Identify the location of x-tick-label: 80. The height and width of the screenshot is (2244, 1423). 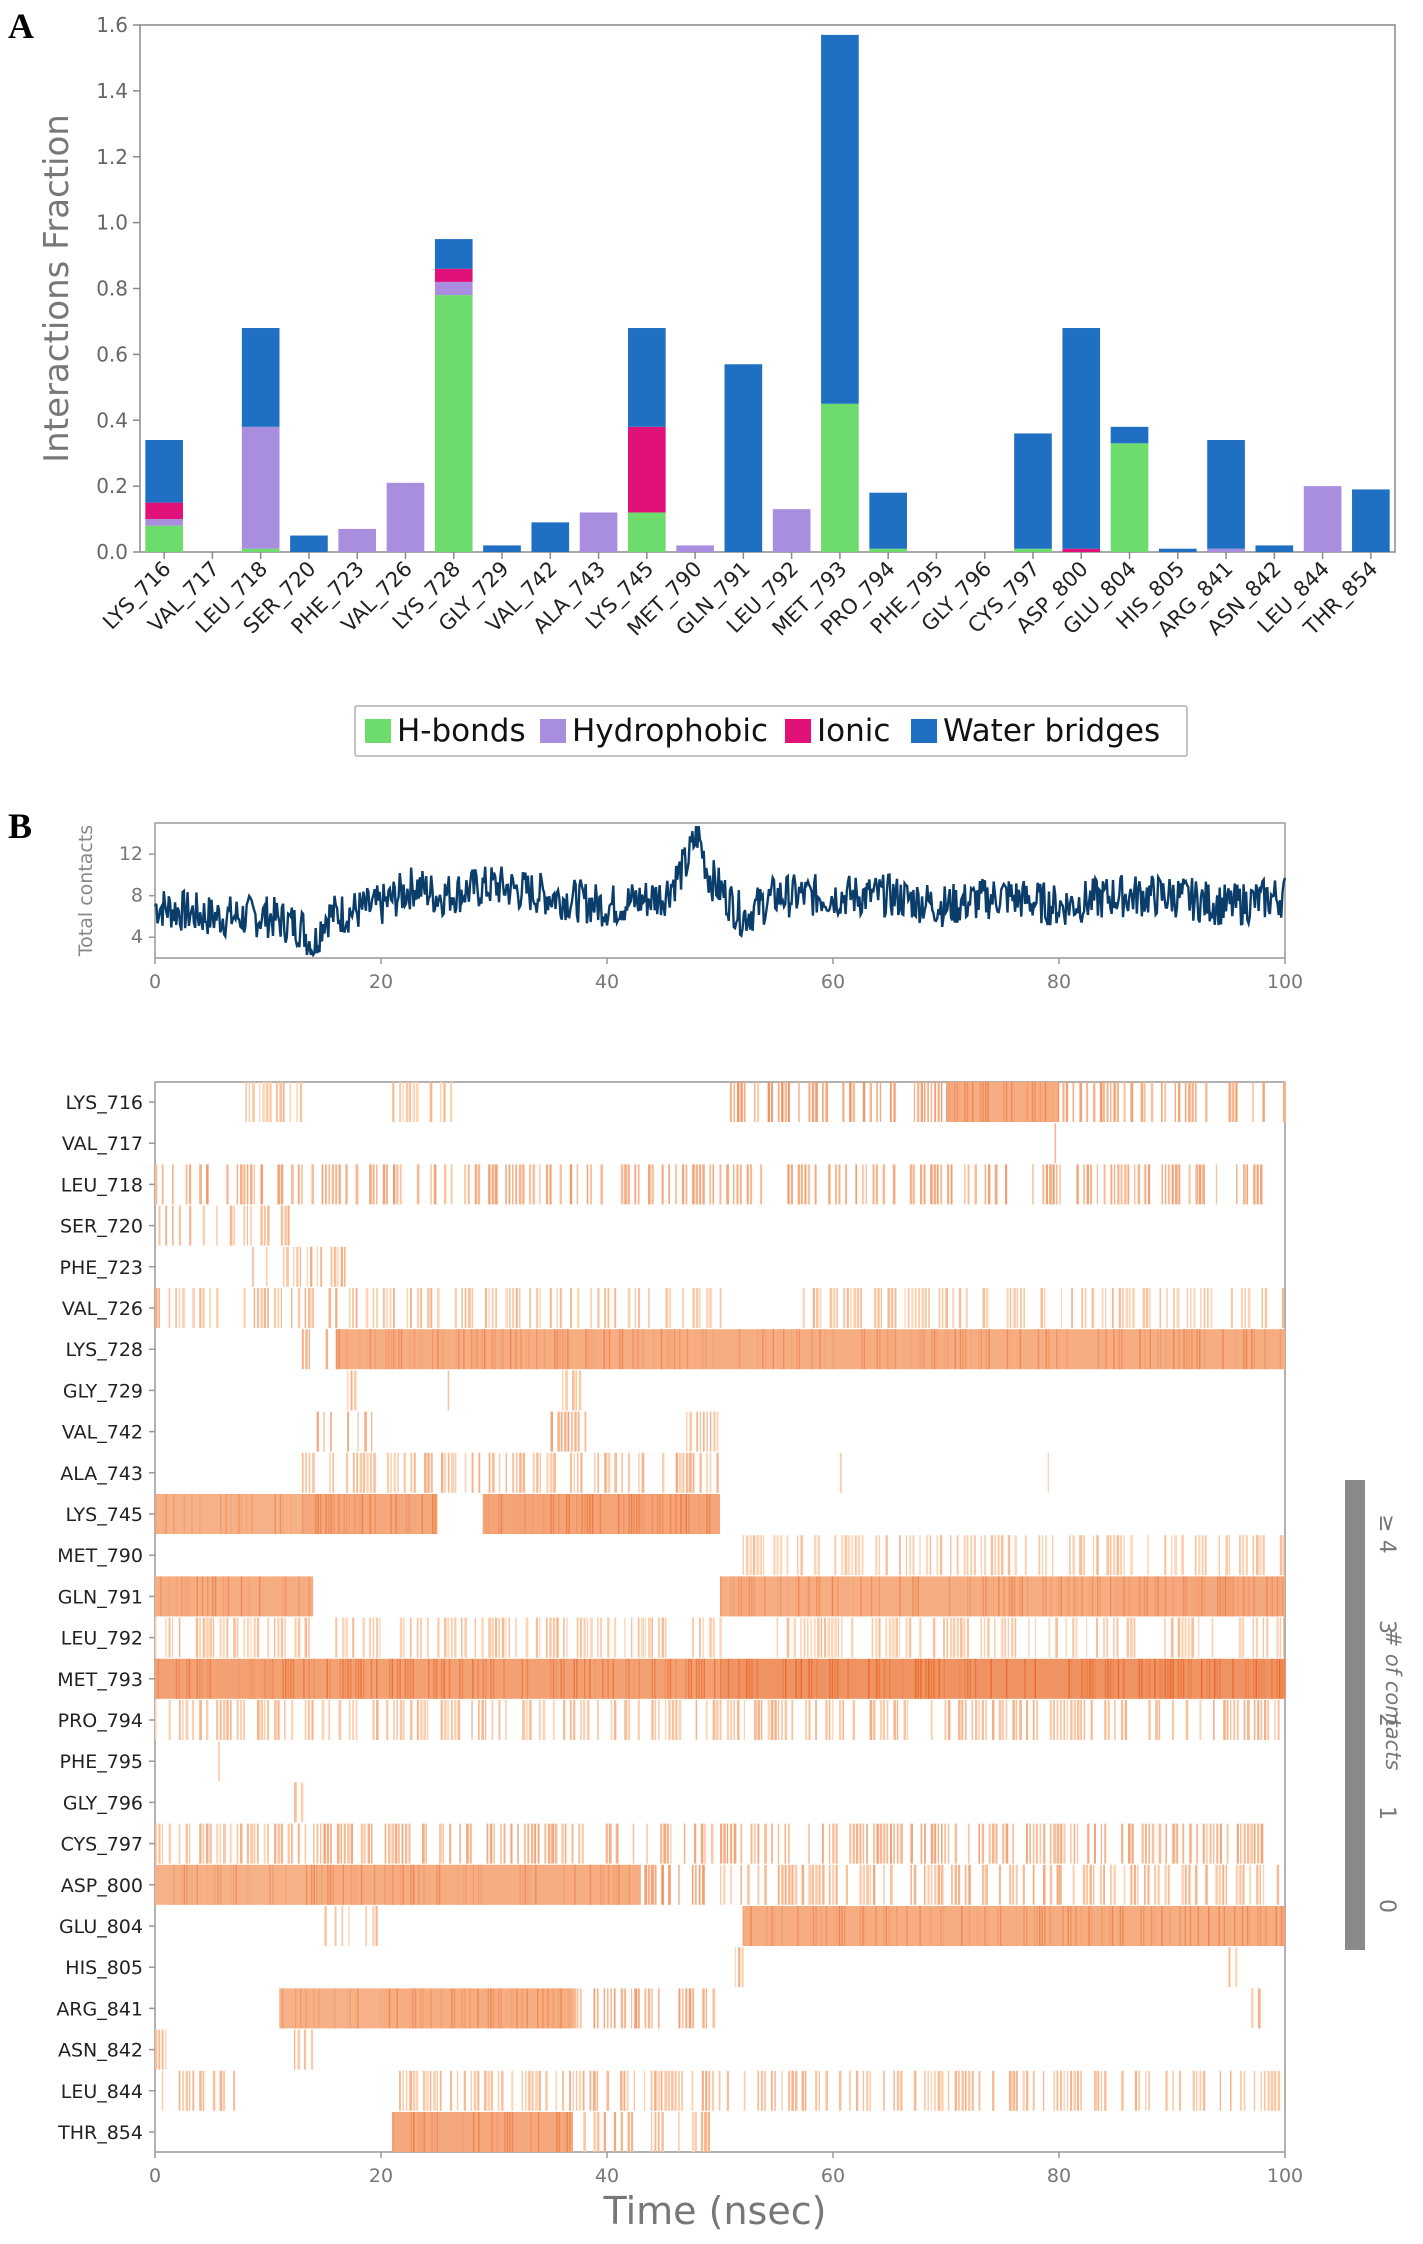
(1059, 982).